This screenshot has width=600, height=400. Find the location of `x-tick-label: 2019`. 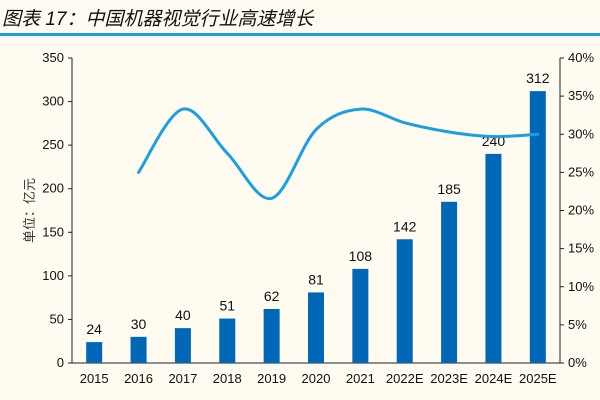

x-tick-label: 2019 is located at coordinates (271, 378).